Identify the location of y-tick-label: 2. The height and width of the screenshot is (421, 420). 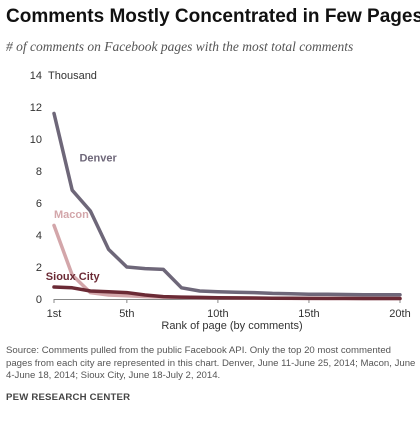
(39, 268).